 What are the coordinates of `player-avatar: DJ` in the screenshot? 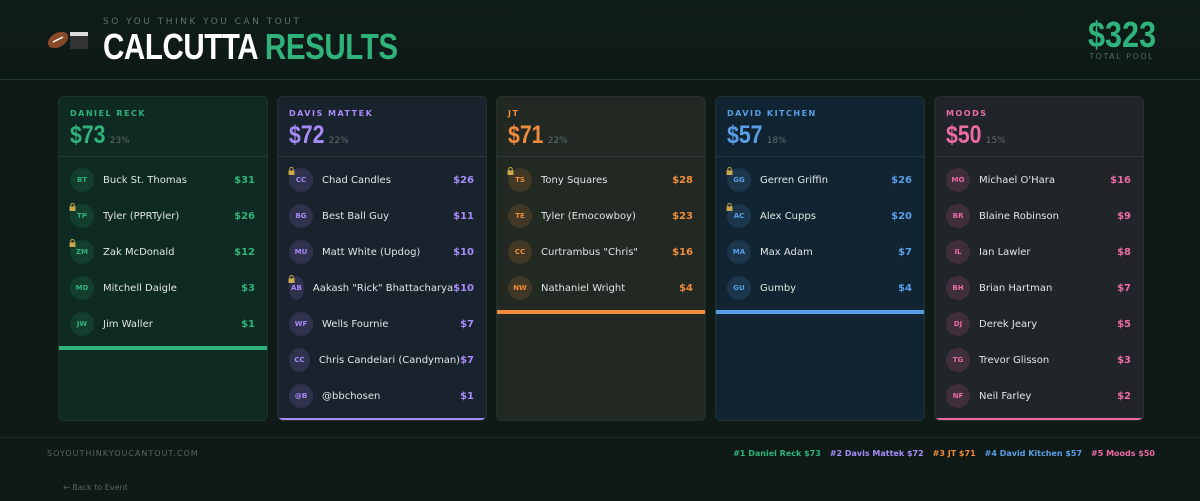 It's located at (958, 324).